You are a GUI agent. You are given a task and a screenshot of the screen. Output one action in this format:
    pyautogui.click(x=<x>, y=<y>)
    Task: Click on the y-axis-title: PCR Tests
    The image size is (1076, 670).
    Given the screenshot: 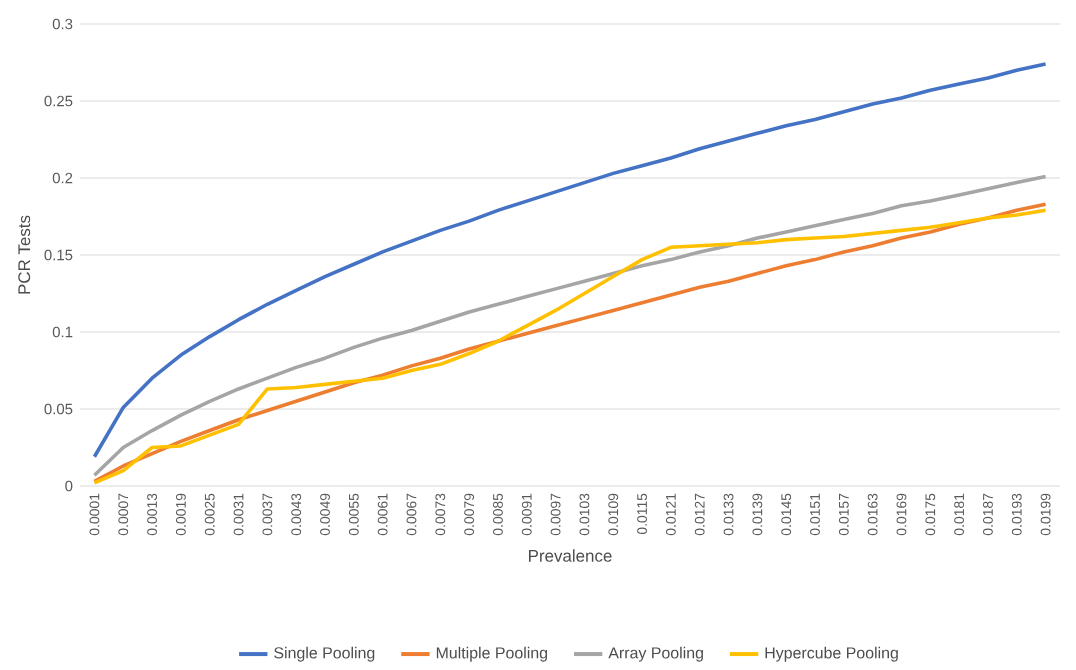 What is the action you would take?
    pyautogui.click(x=24, y=254)
    